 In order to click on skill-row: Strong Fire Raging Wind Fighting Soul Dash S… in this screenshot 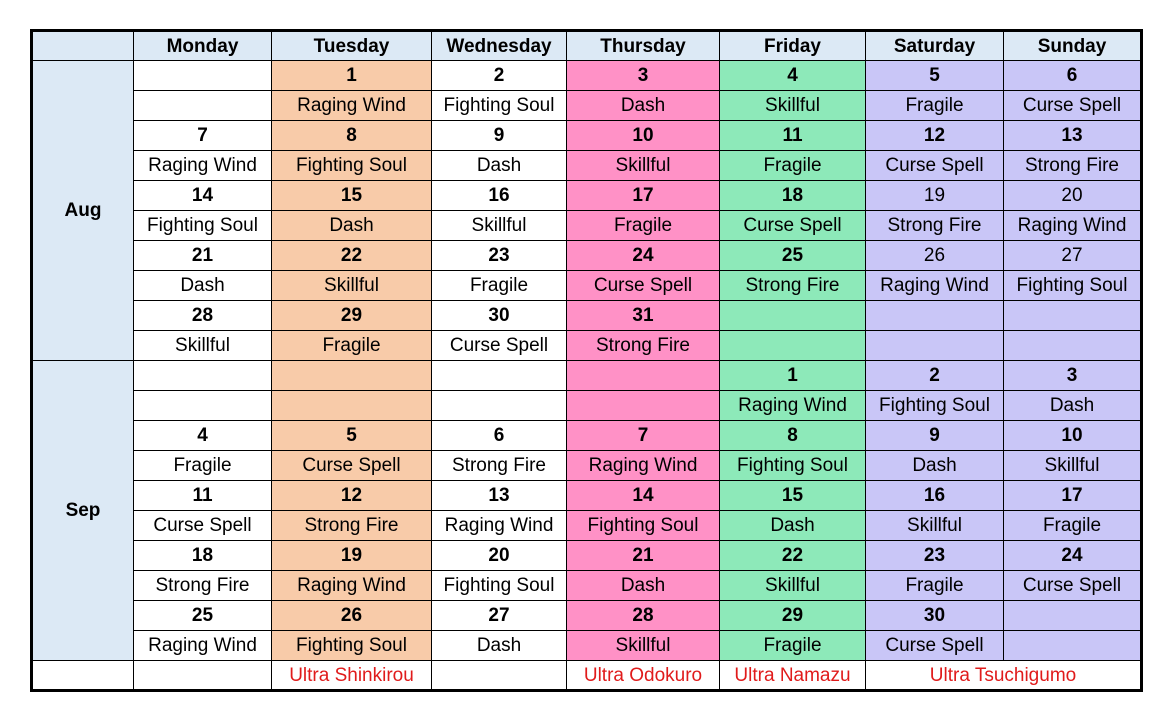, I will do `click(587, 585)`.